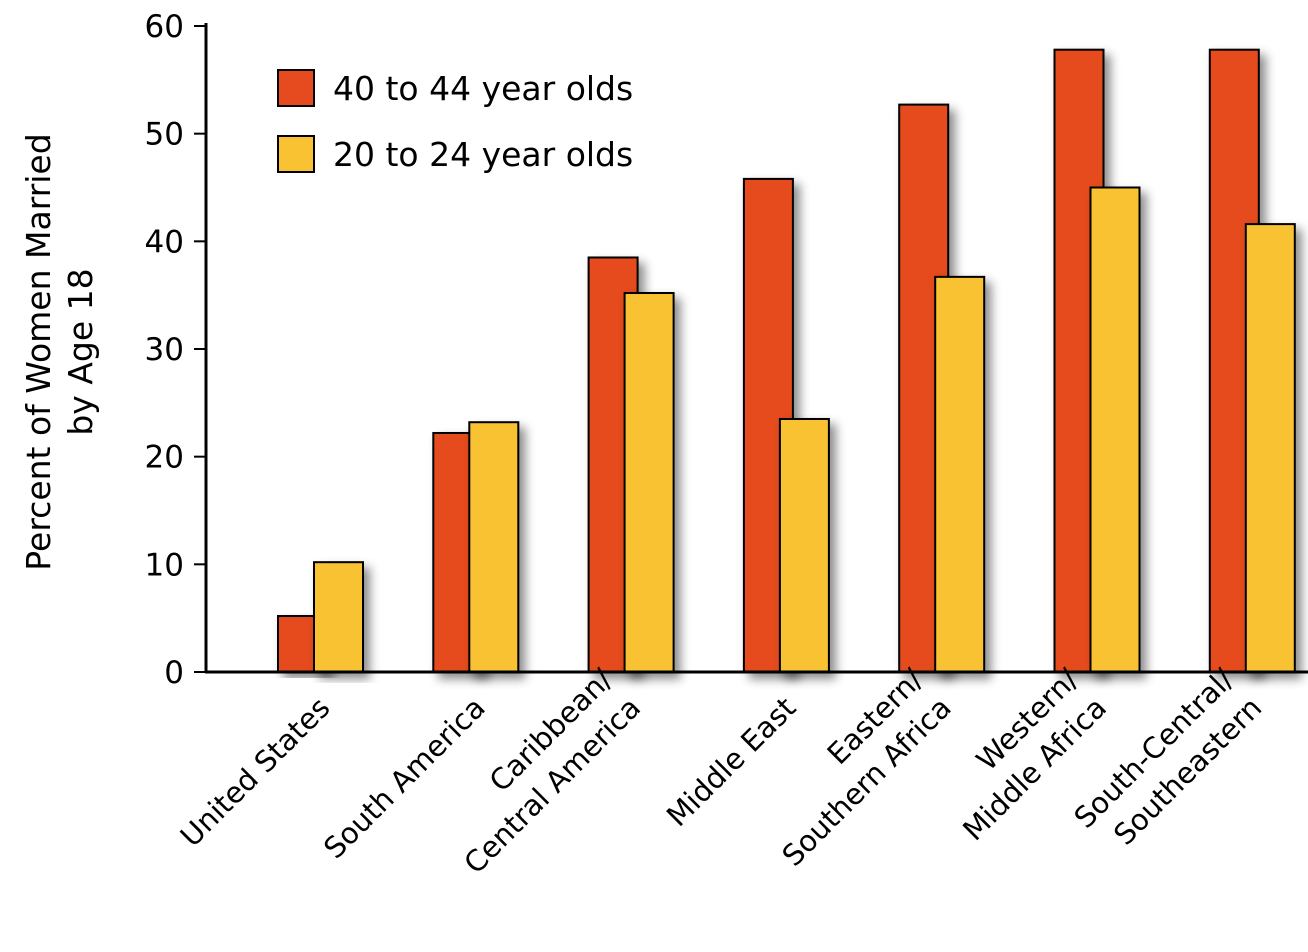  I want to click on y-axis-title: Percent of Women Married by Age 18, so click(59, 351).